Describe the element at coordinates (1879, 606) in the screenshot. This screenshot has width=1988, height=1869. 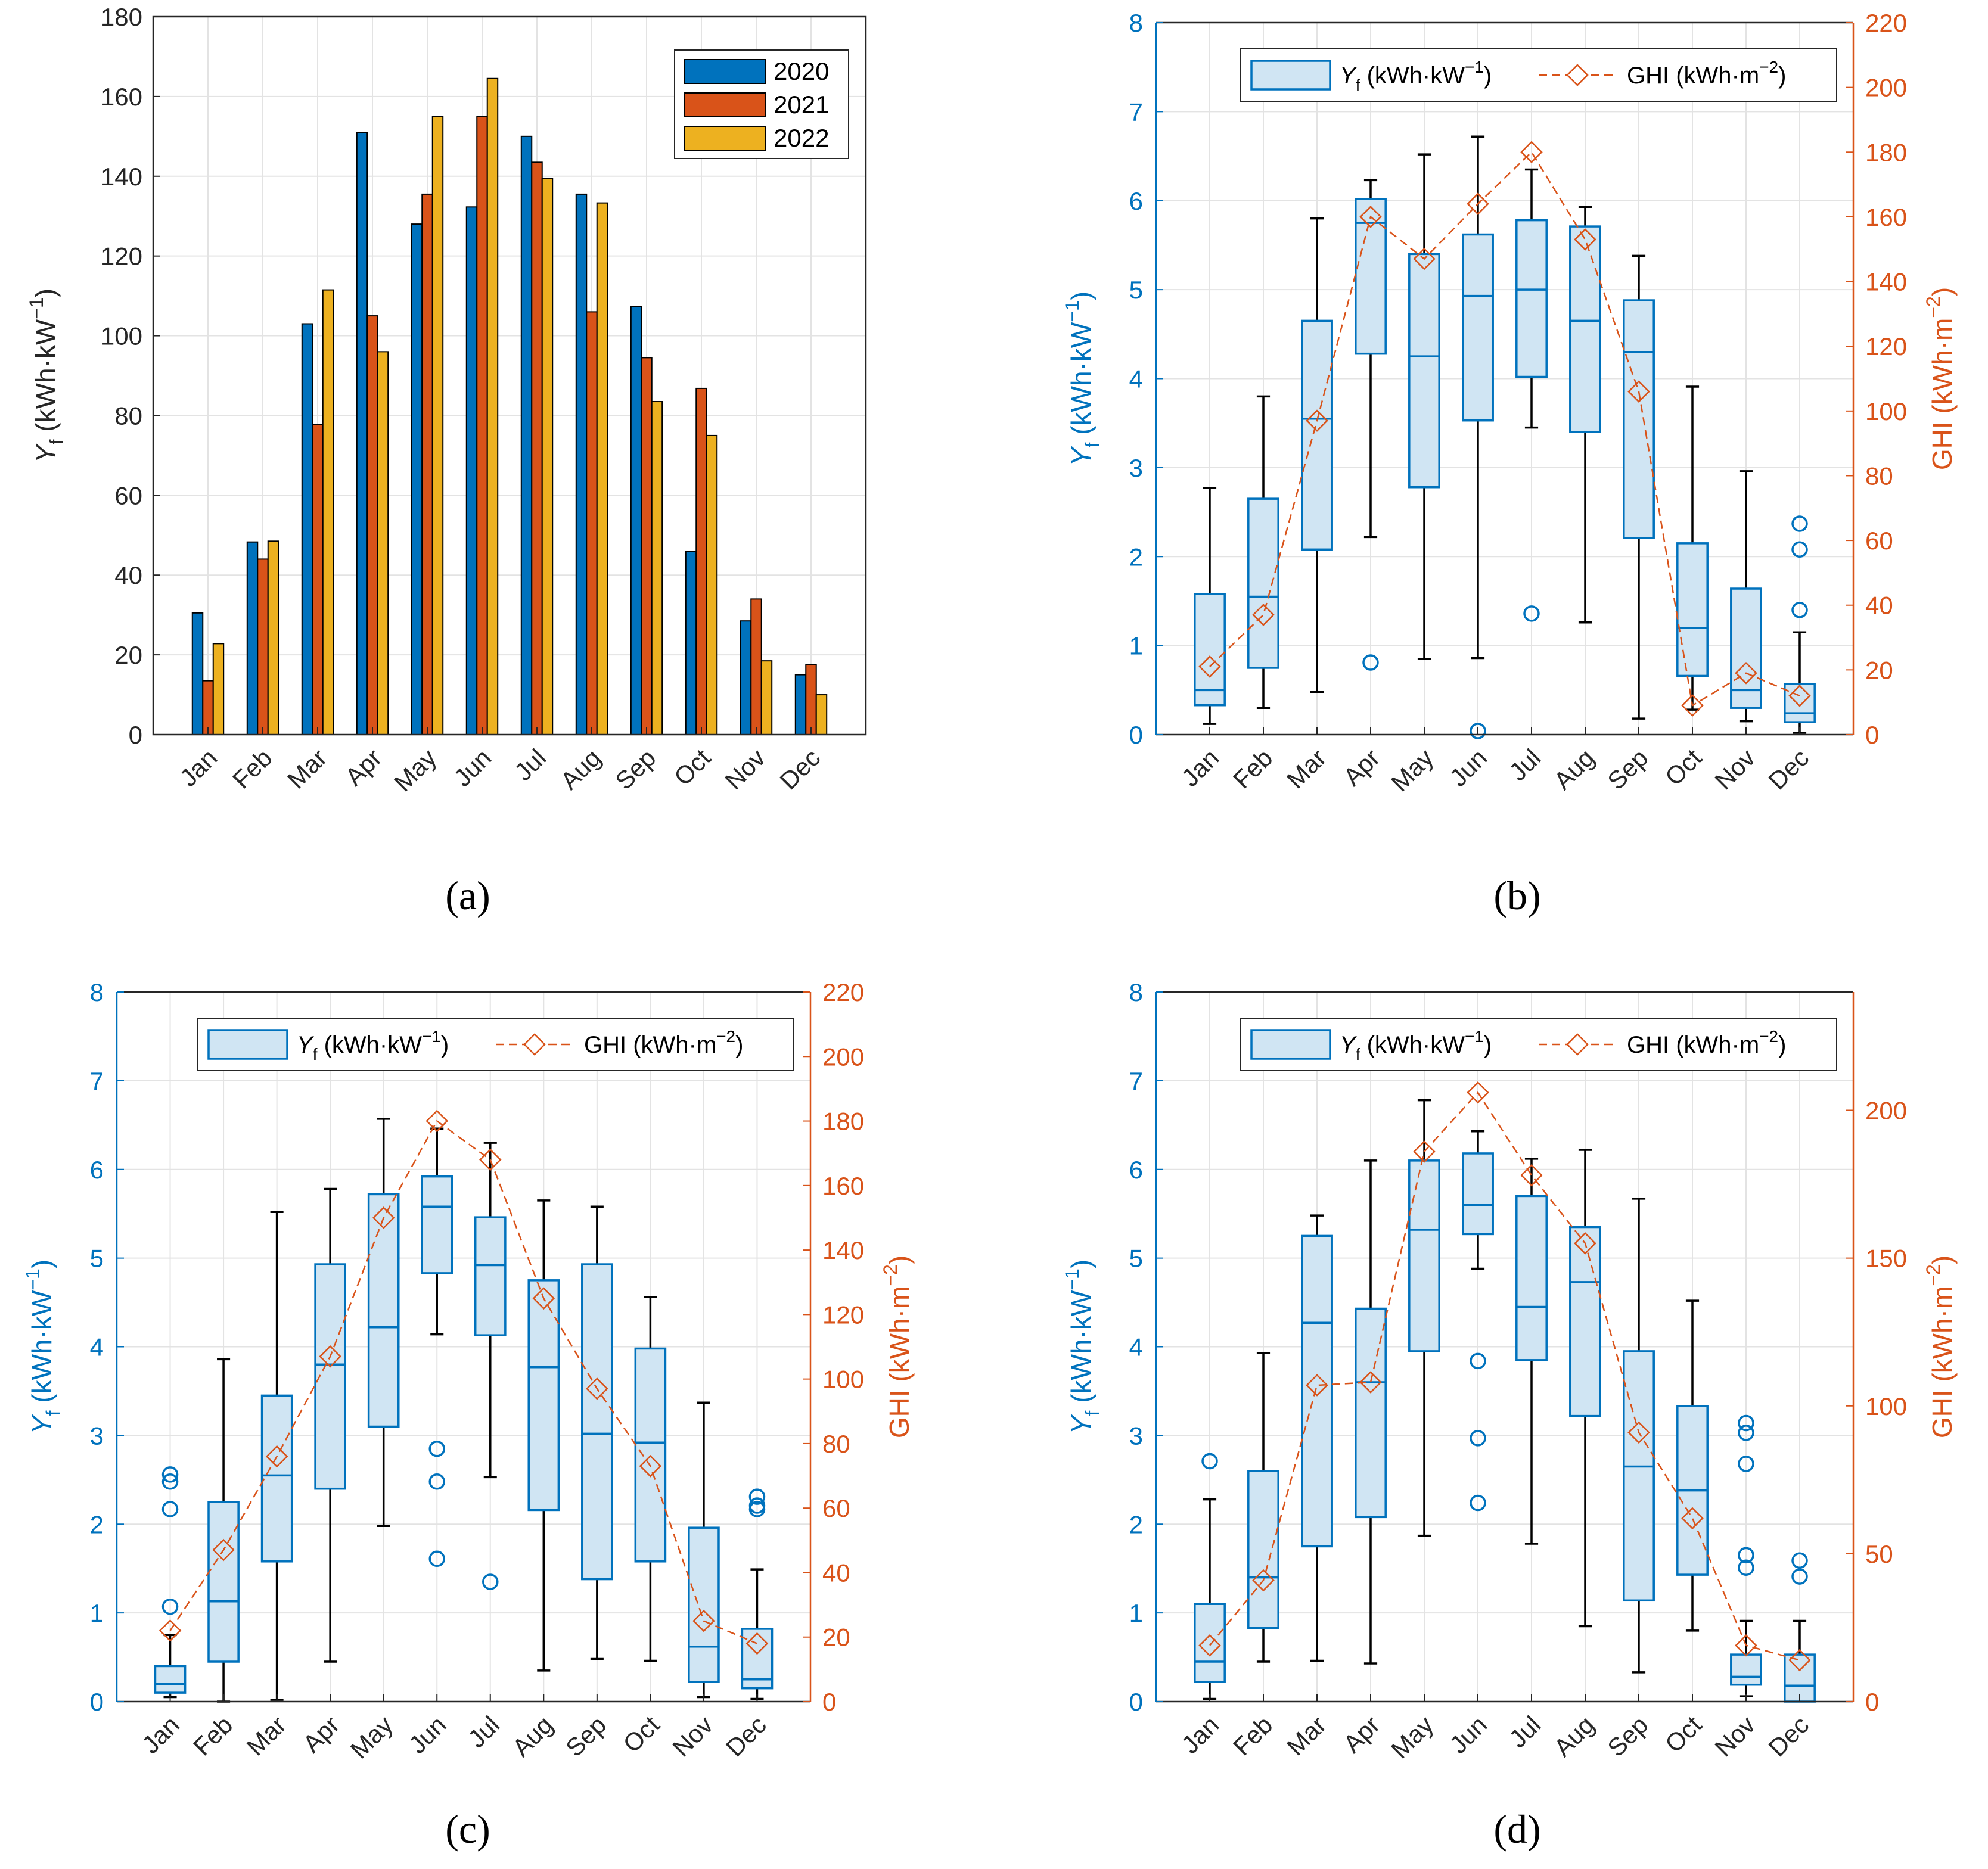
I see `b-y2-tick-label: 40` at that location.